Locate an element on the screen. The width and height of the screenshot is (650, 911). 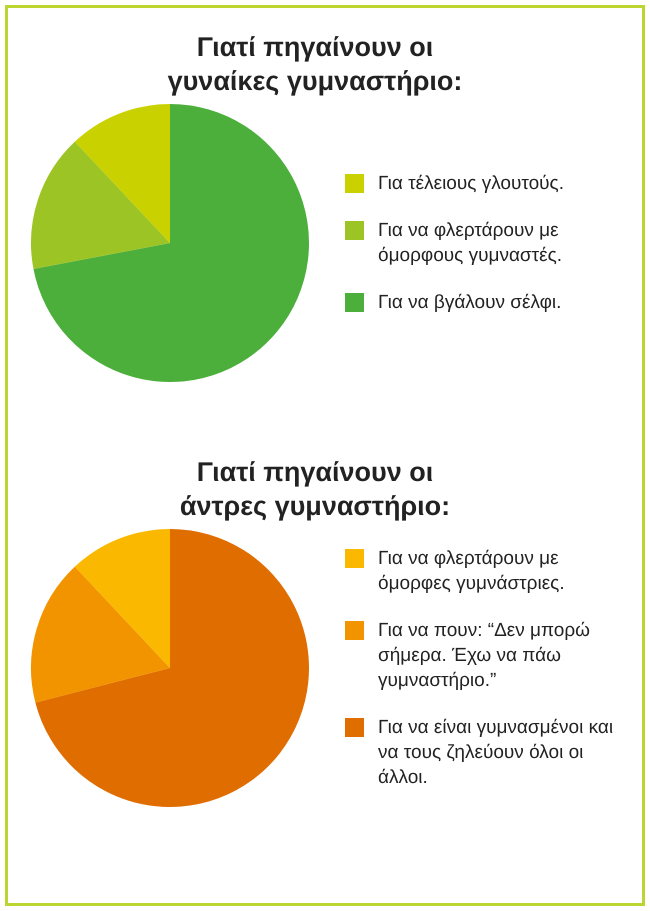
legend-label: Για τέλειους γλουτούς. is located at coordinates (471, 184).